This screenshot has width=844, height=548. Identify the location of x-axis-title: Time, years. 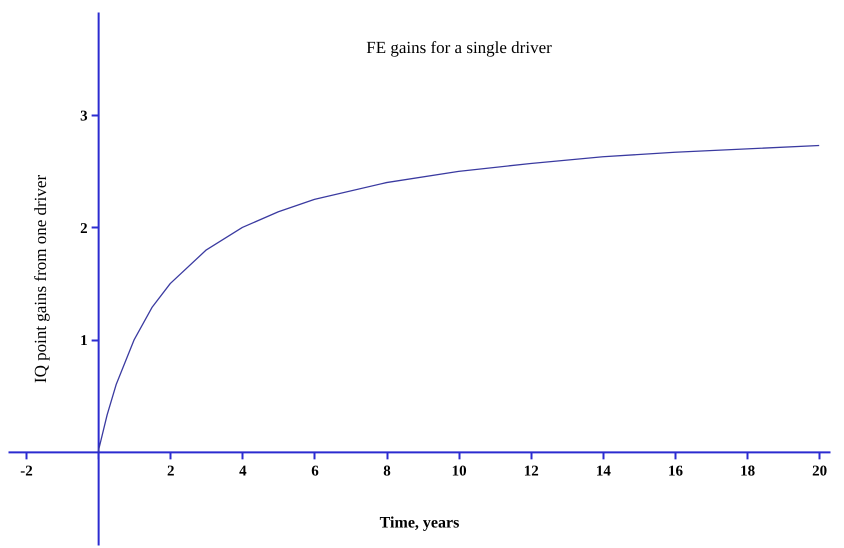
(420, 523).